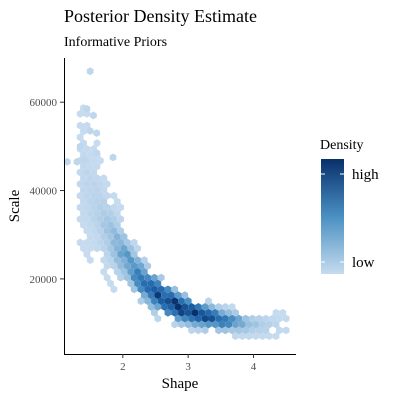  Describe the element at coordinates (363, 263) in the screenshot. I see `legend-label-low: low` at that location.